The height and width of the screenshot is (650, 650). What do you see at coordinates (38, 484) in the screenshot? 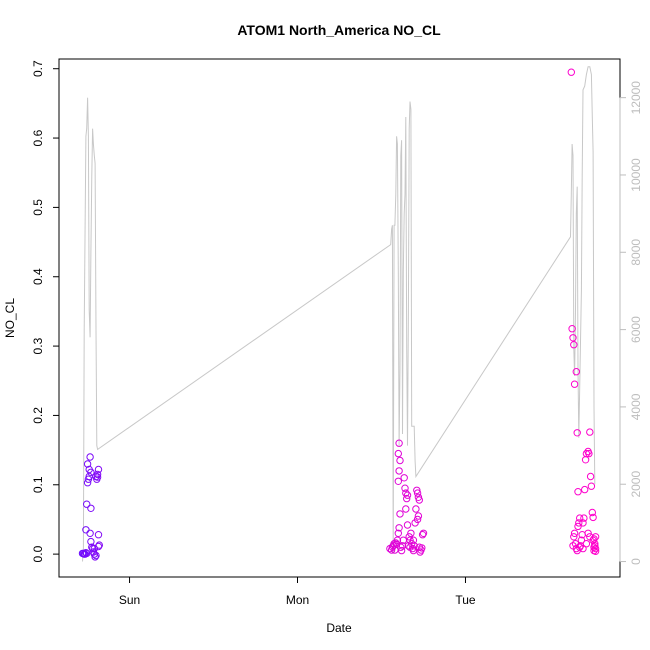
I see `y-tick-label: 0.1` at bounding box center [38, 484].